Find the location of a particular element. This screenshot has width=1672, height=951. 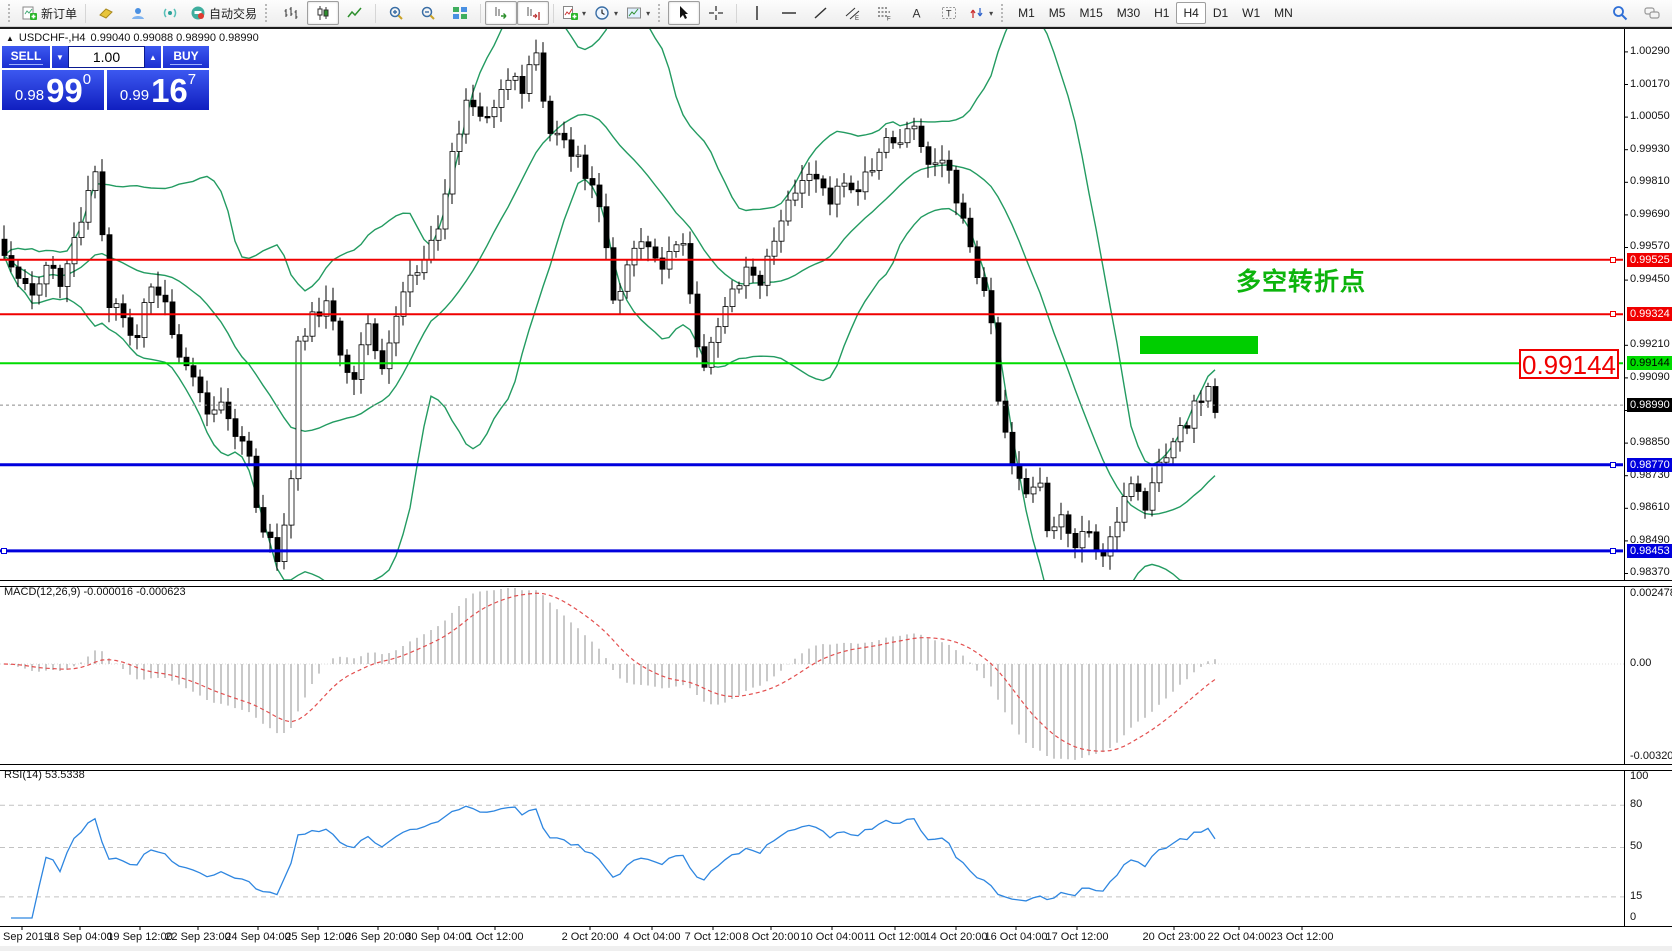

time-axis-label: 6 Sep 2019 is located at coordinates (25, 937).